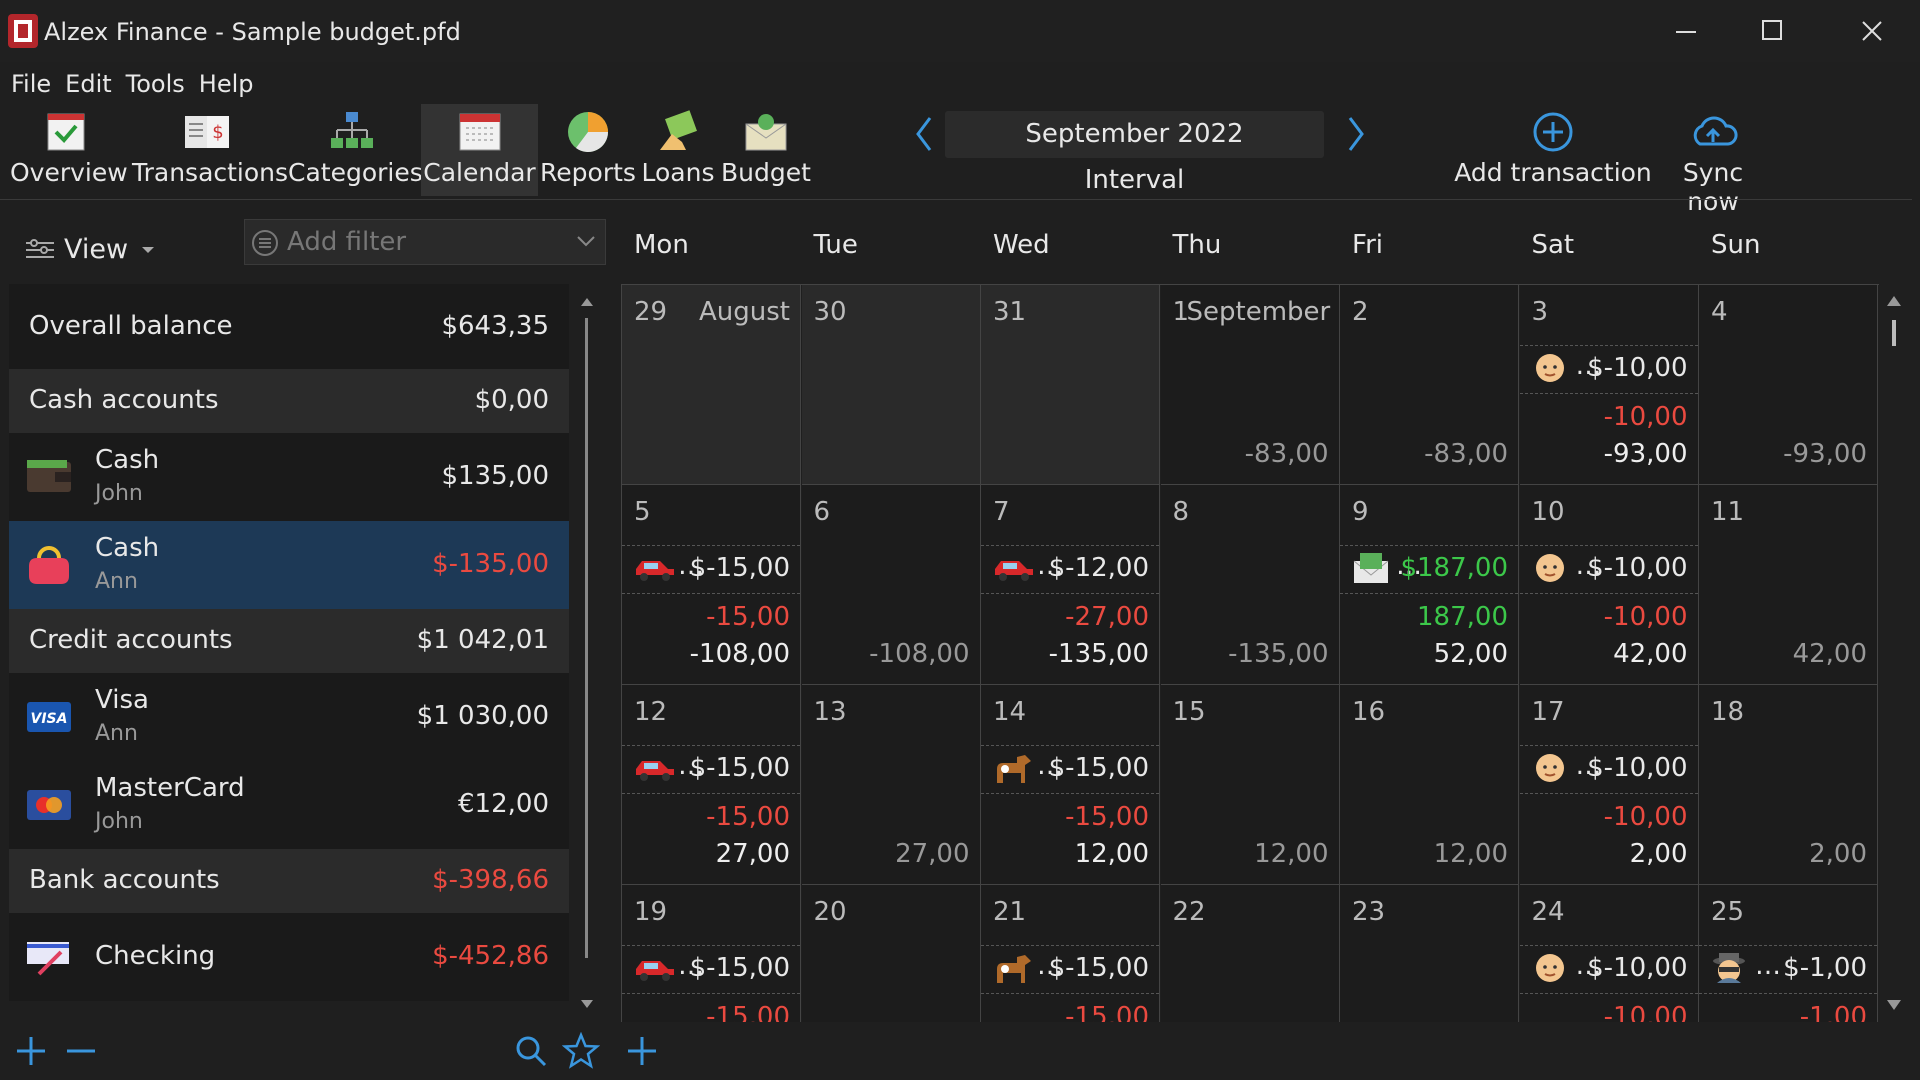 Image resolution: width=1920 pixels, height=1080 pixels. Describe the element at coordinates (1070, 785) in the screenshot. I see `day-cell: 14 … $-15,00 -15,00 12,00` at that location.